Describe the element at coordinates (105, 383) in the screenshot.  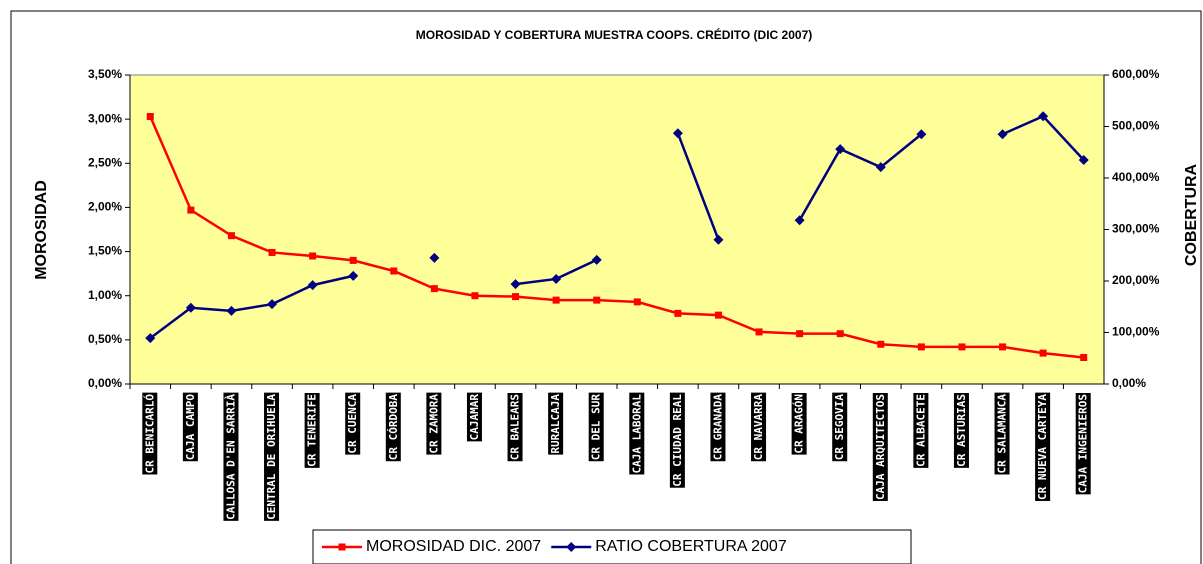
I see `y-tick-label: 0,00%` at that location.